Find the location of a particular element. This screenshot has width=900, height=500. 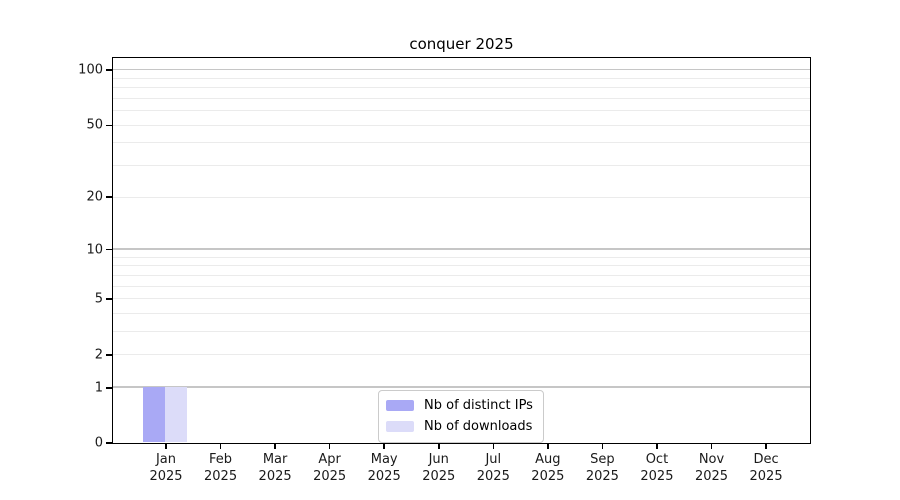

legend-item-label: Nb of distinct IPs is located at coordinates (478, 405).